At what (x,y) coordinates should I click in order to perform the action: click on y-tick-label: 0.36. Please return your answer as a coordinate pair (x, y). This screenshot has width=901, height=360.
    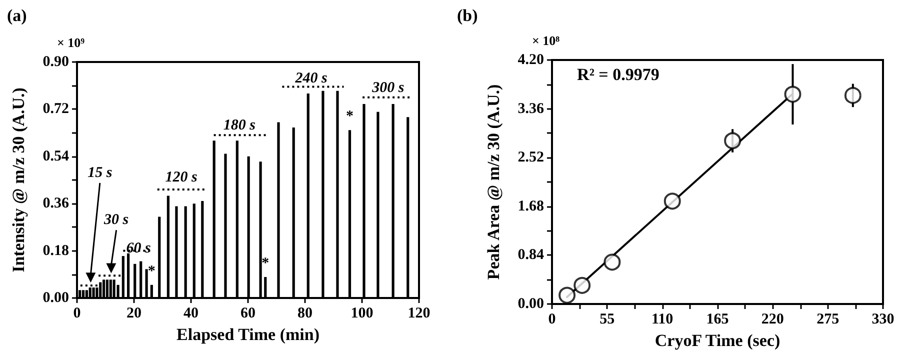
    Looking at the image, I should click on (56, 204).